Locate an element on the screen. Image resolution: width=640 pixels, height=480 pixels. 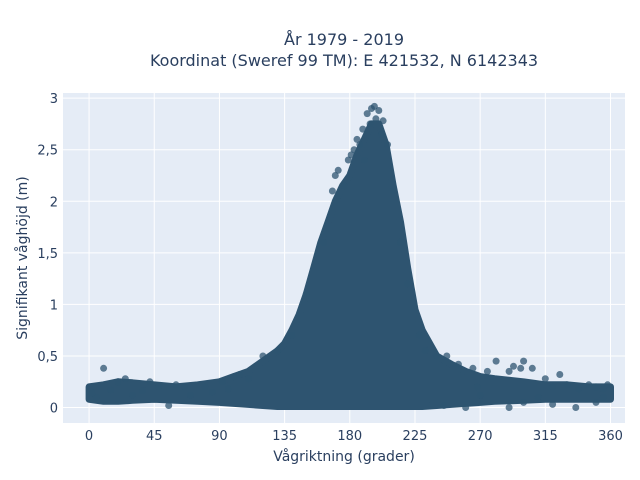
y-tick-labels: 0 0,5 1 1,5 2 2,5 3 is located at coordinates (47, 254).